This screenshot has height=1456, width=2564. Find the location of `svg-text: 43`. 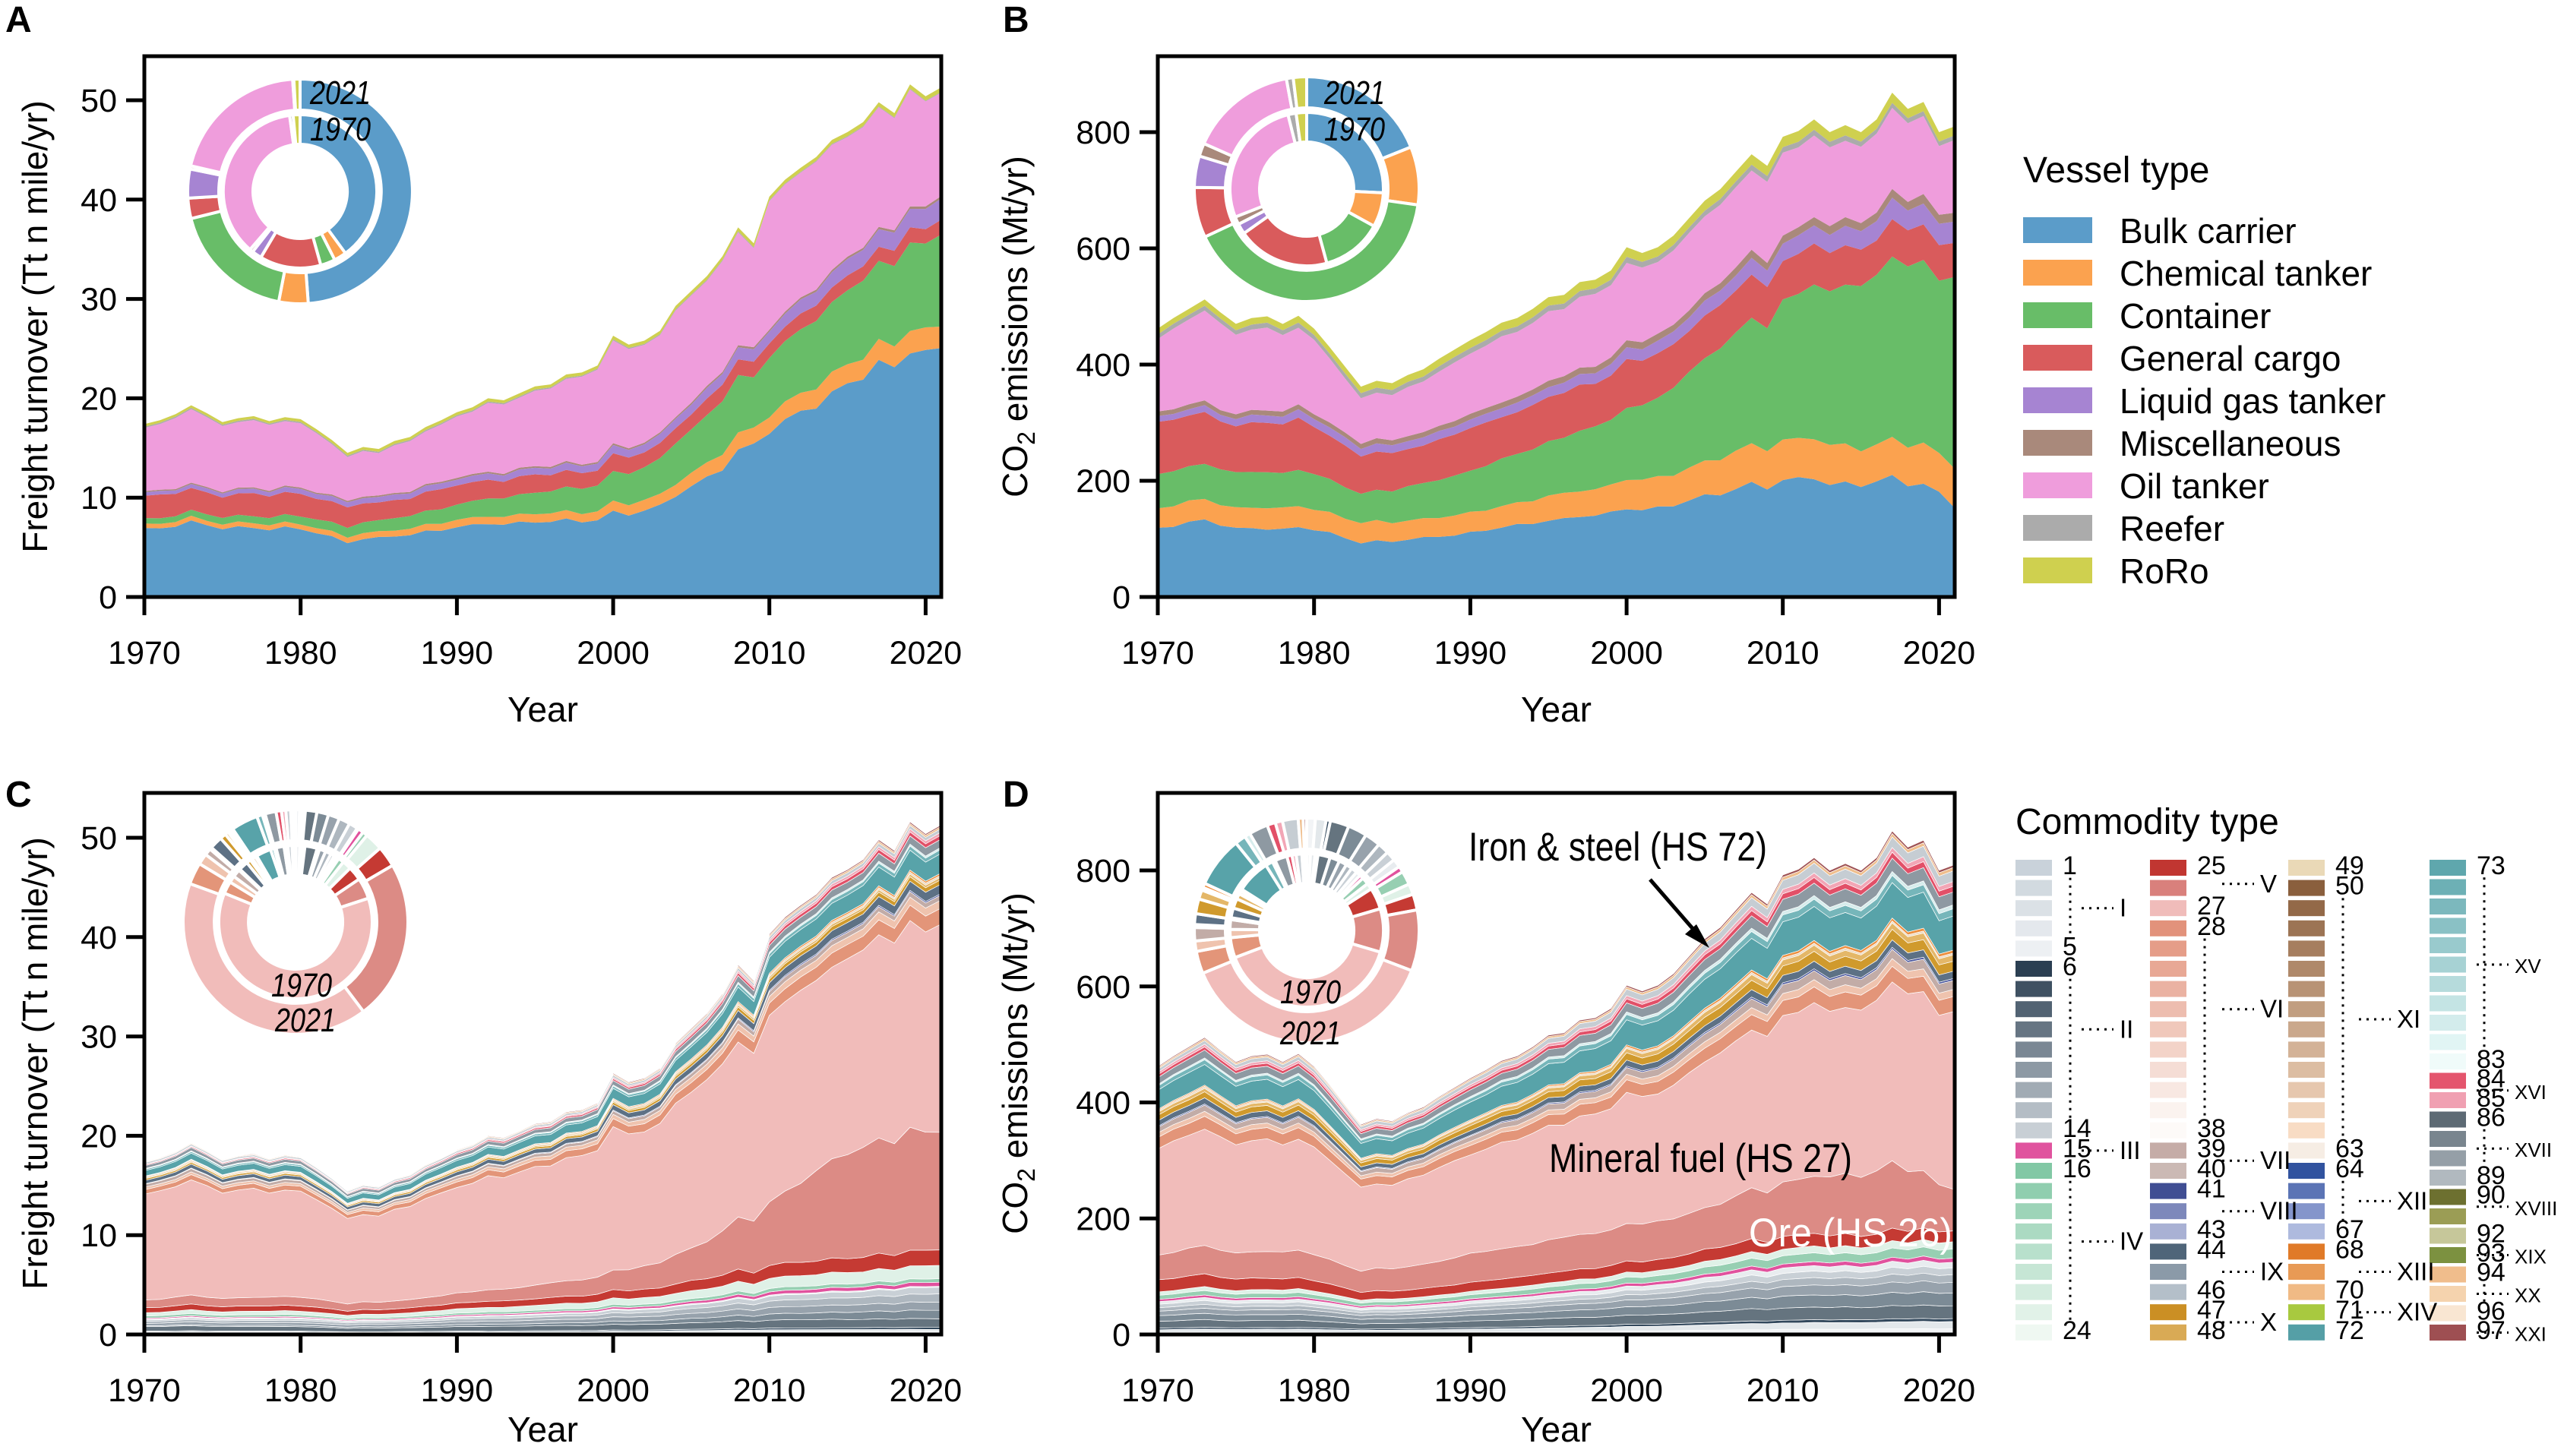

svg-text: 43 is located at coordinates (2211, 1229).